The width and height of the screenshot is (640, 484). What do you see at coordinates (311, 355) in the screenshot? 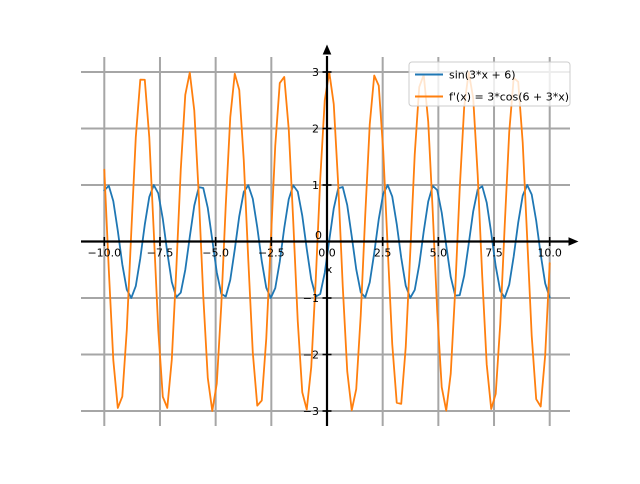
I see `y-tick-label: −2` at bounding box center [311, 355].